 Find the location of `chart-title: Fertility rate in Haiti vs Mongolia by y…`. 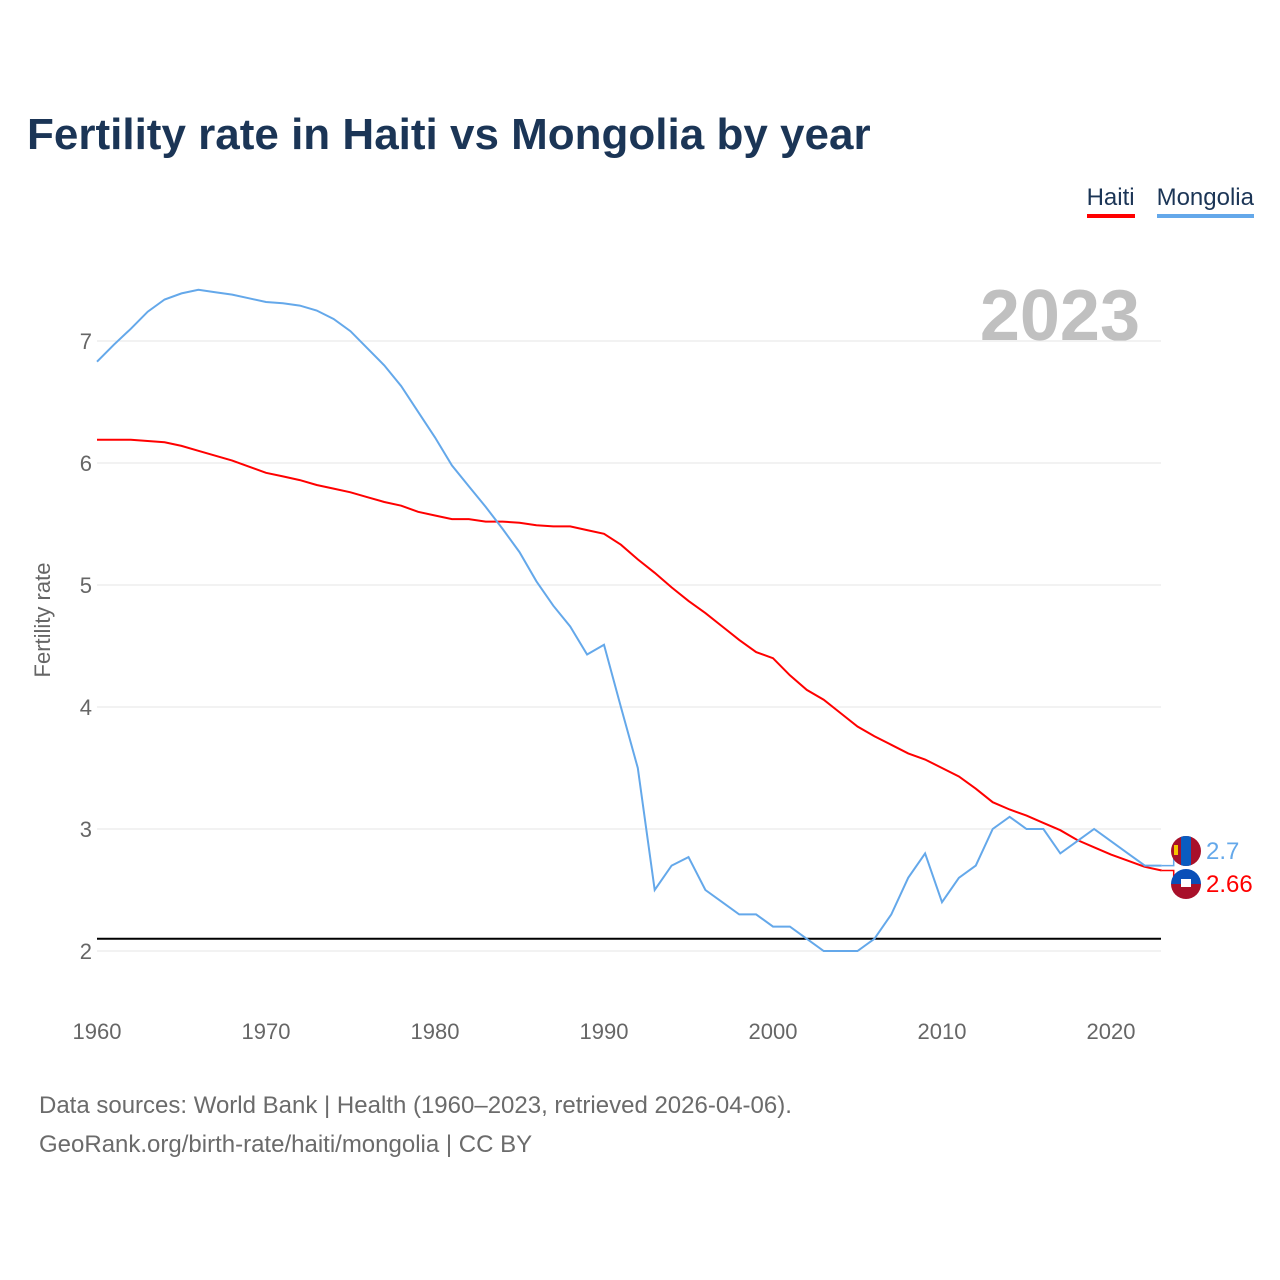

chart-title: Fertility rate in Haiti vs Mongolia by y… is located at coordinates (449, 134).